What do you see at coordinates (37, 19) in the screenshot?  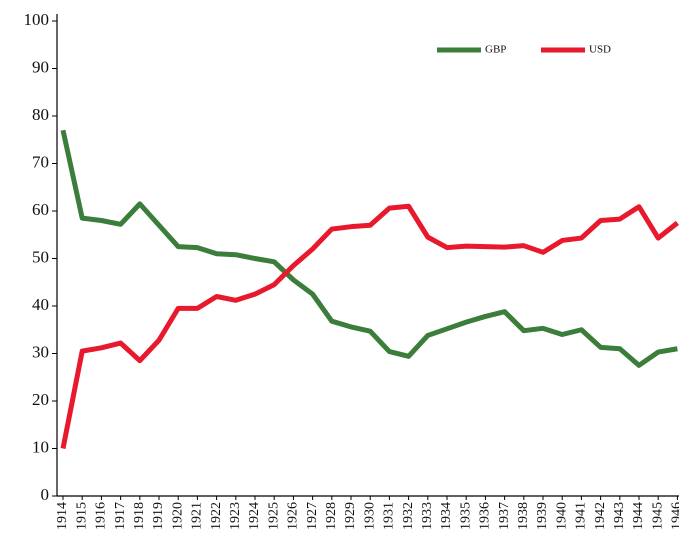 I see `y-tick-label: 100` at bounding box center [37, 19].